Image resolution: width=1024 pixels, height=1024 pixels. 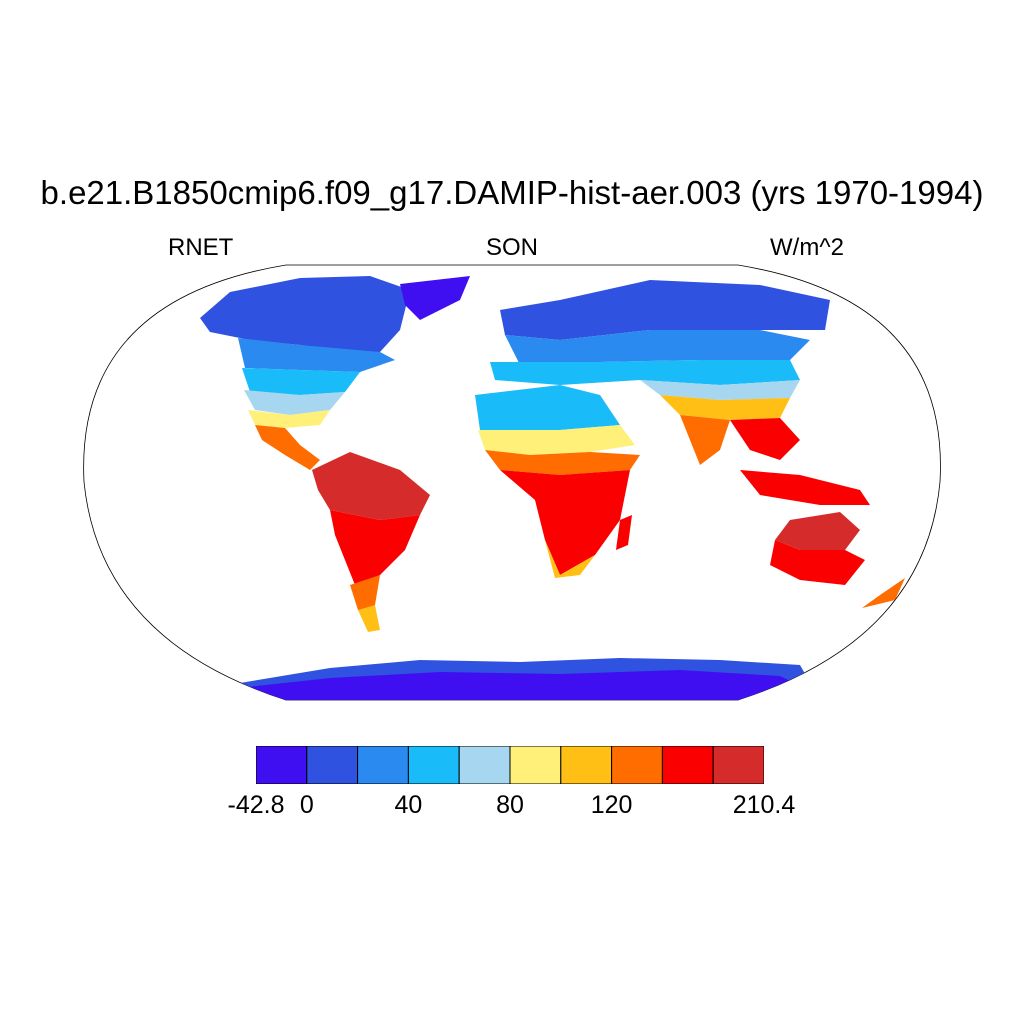 I want to click on europe-south, so click(x=645, y=372).